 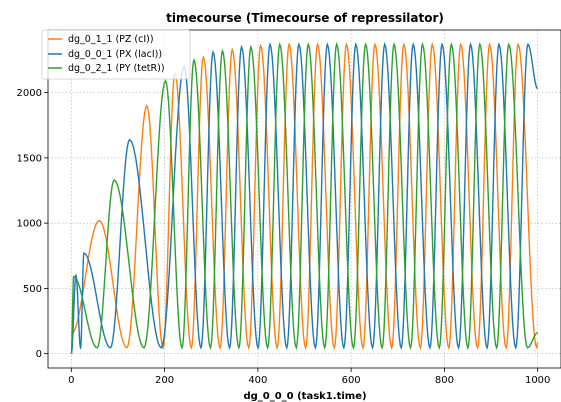 What do you see at coordinates (71, 380) in the screenshot?
I see `x-tick-label: 0` at bounding box center [71, 380].